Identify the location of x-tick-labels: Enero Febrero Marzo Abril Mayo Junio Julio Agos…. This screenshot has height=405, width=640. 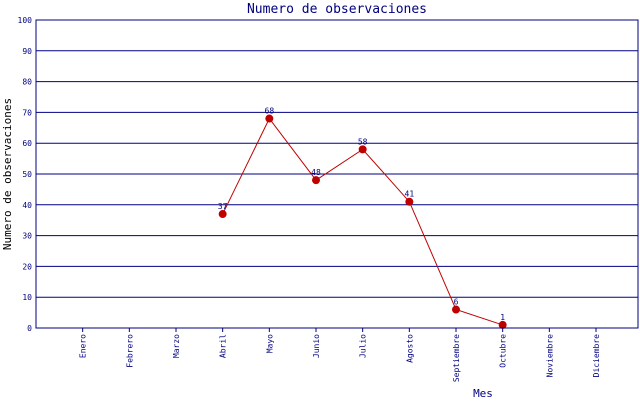
(340, 358).